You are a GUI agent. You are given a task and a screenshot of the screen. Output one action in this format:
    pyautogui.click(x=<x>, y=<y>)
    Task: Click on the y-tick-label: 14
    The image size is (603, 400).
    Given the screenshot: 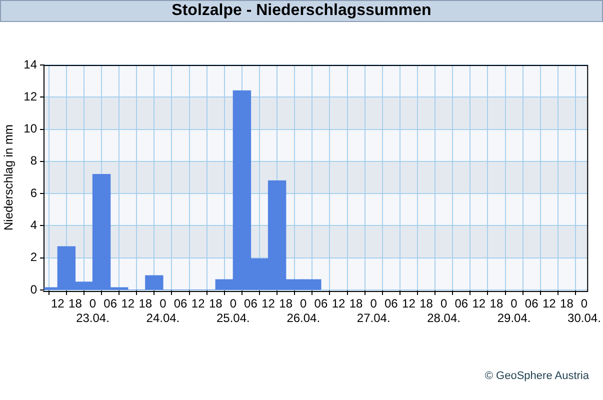 What is the action you would take?
    pyautogui.click(x=31, y=64)
    